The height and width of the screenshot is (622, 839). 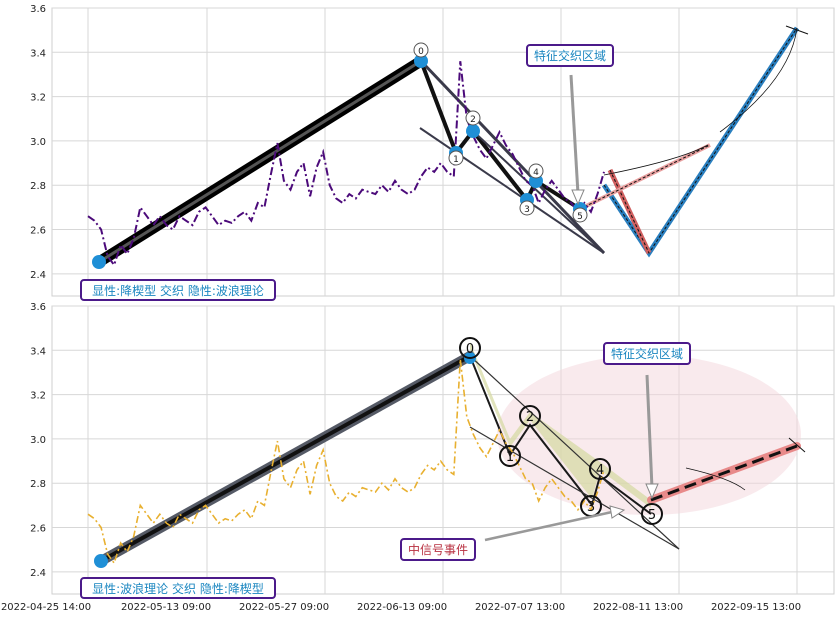 I want to click on bottom-wedge-upper, so click(x=574, y=452).